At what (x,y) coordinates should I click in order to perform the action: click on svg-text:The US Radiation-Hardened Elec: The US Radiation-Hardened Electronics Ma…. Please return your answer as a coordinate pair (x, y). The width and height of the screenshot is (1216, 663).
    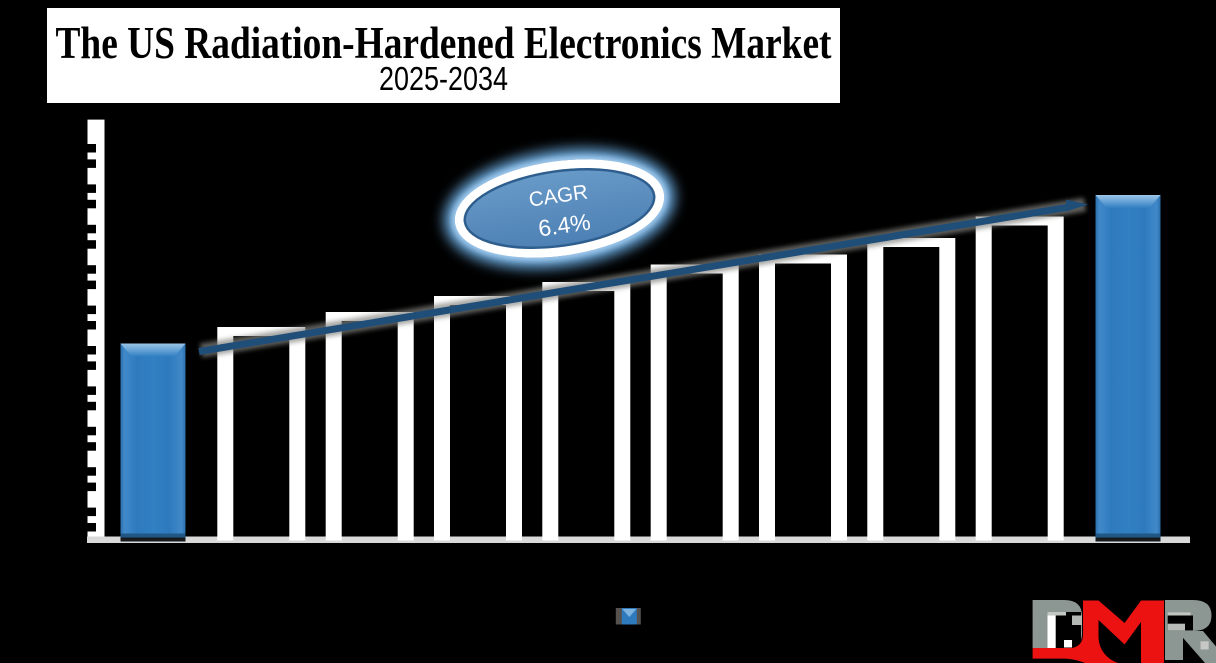
    Looking at the image, I should click on (444, 43).